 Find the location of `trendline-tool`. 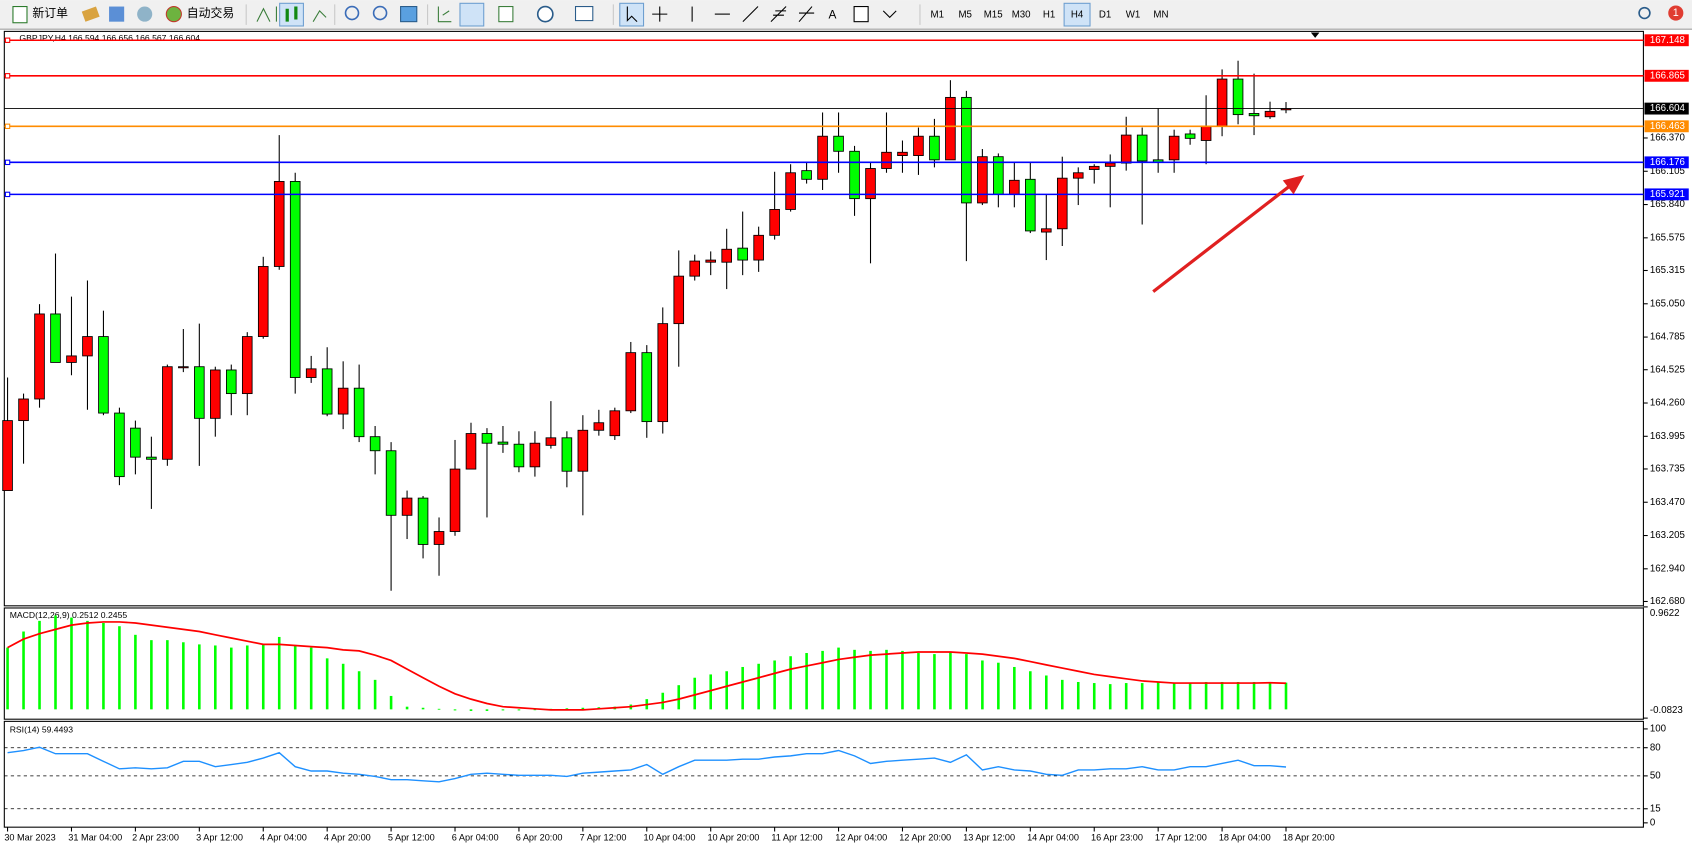

trendline-tool is located at coordinates (750, 14).